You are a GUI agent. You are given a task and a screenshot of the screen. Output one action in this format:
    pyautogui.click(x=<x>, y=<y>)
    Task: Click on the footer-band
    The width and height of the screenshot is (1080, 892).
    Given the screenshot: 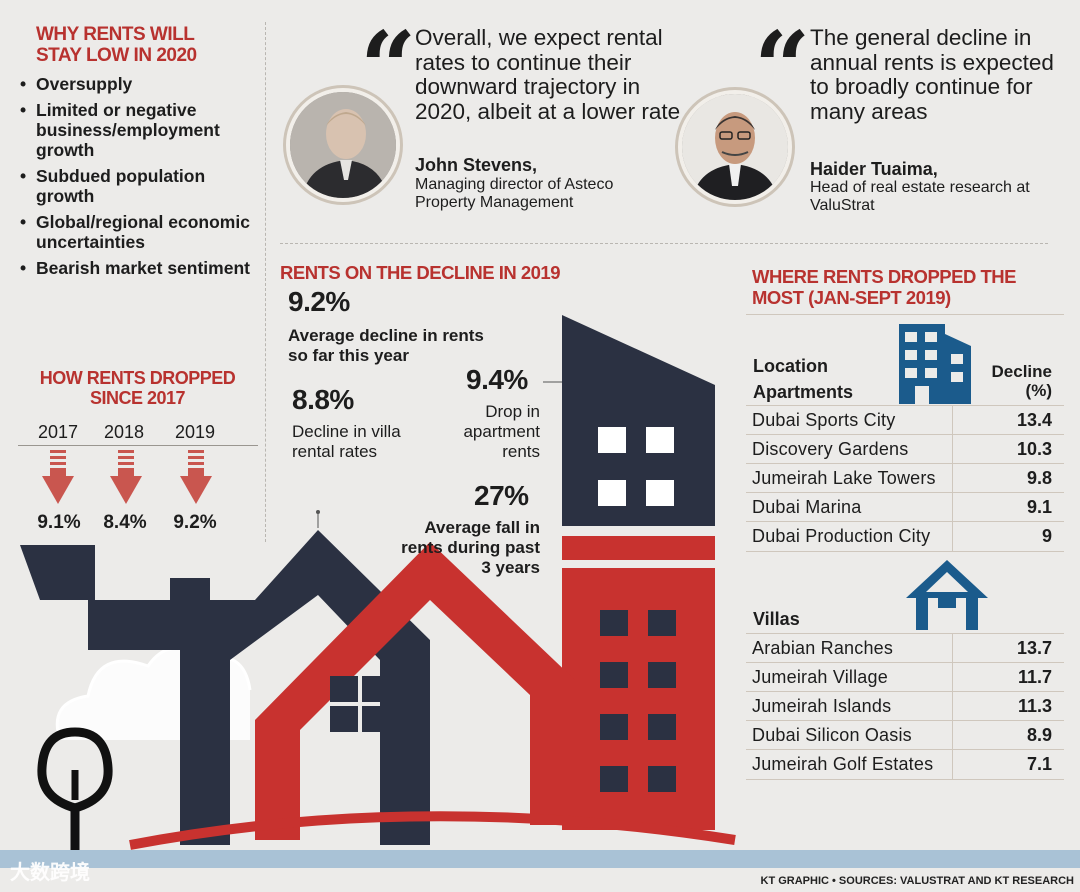 What is the action you would take?
    pyautogui.click(x=540, y=859)
    